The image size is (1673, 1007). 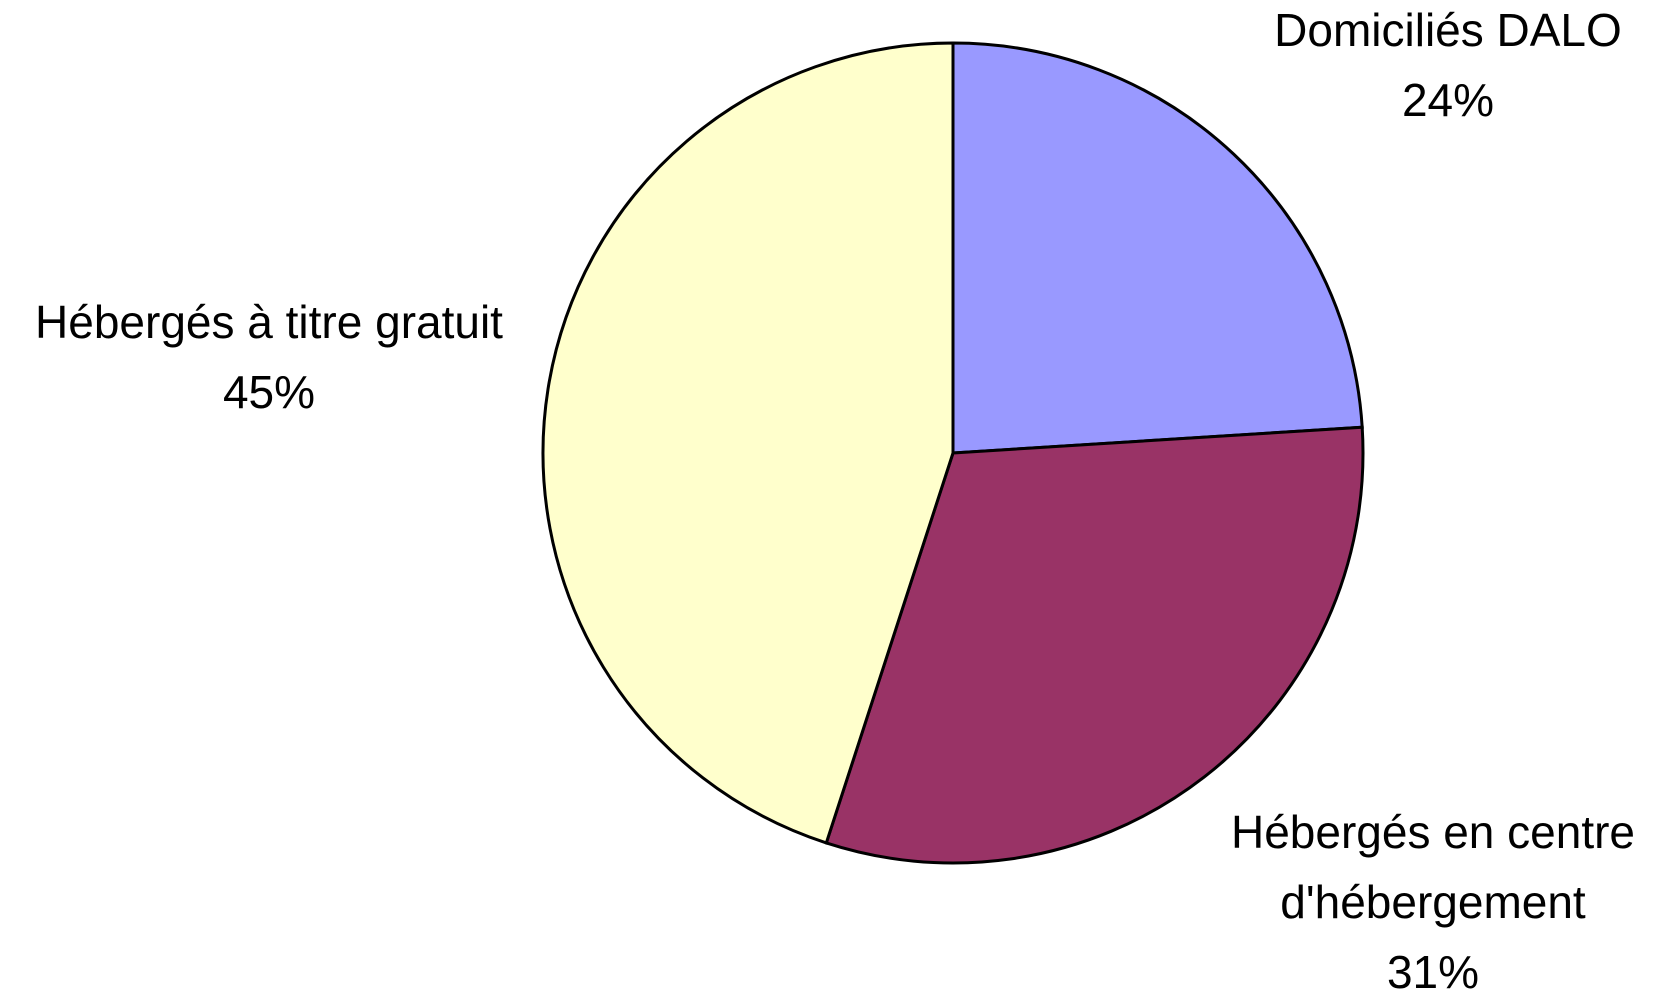 What do you see at coordinates (269, 322) in the screenshot?
I see `category-label: Hébergés à titre gratuit` at bounding box center [269, 322].